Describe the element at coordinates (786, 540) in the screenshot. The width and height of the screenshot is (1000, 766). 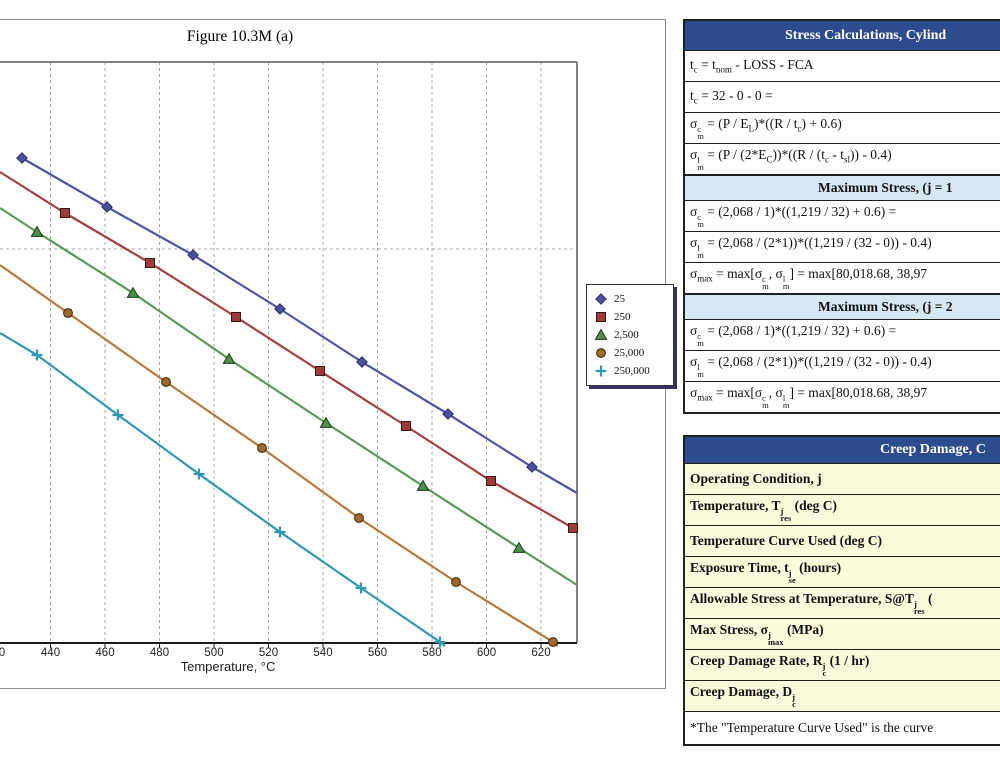
I see `creep-row-text: Temperature Curve Used (deg C)` at that location.